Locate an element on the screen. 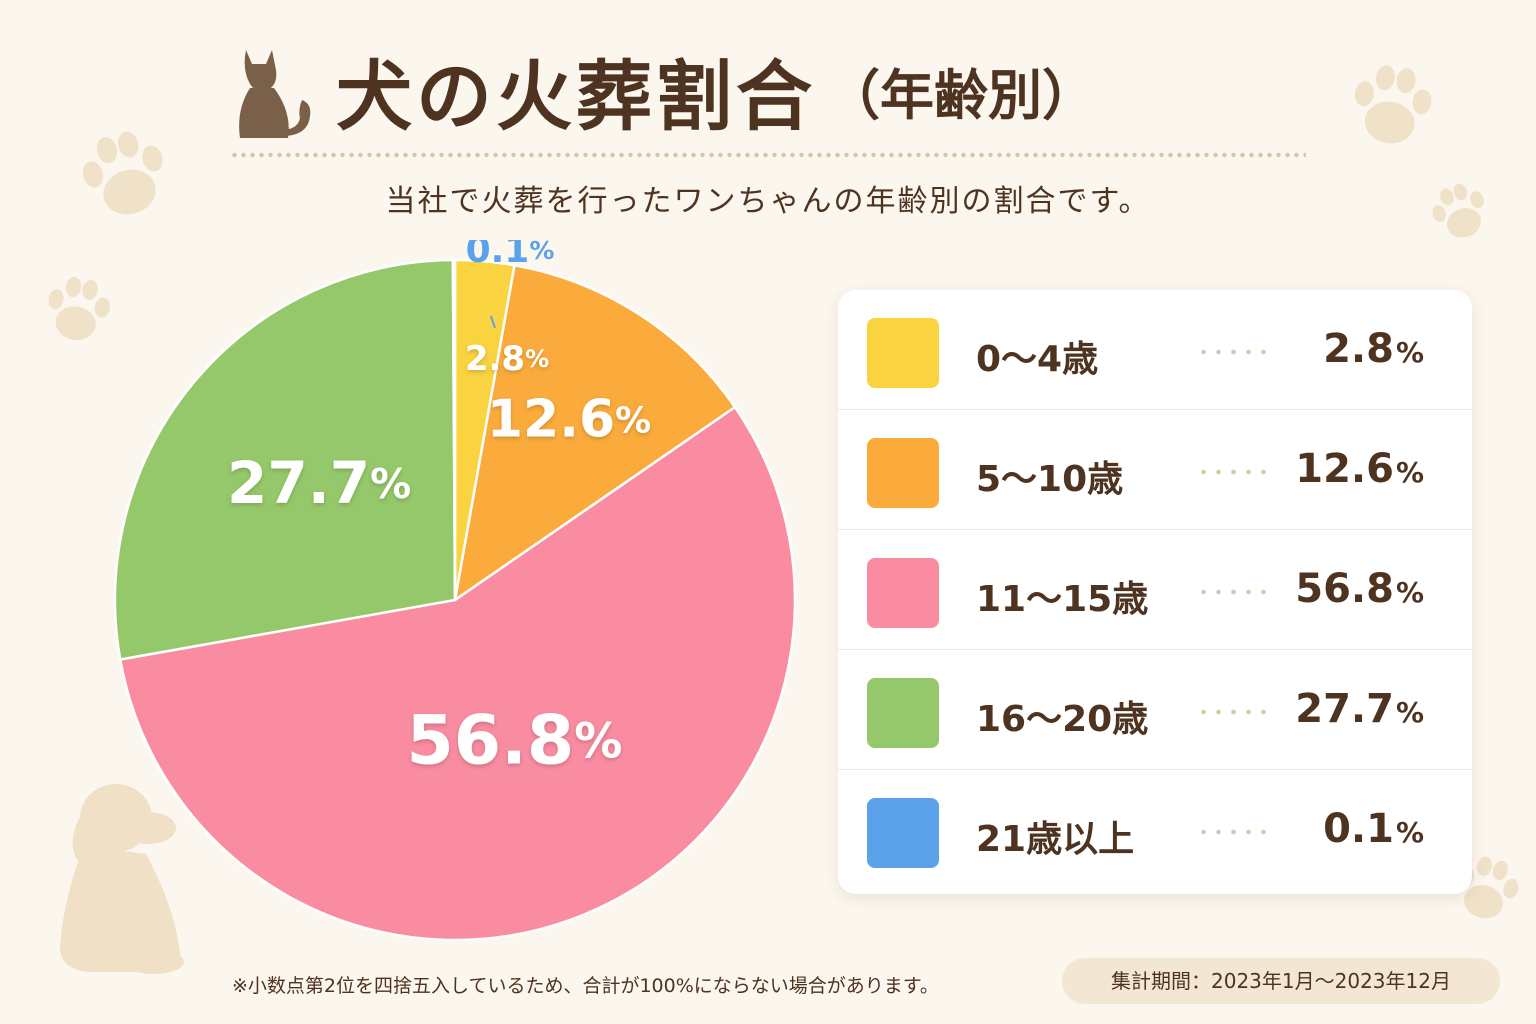 The width and height of the screenshot is (1536, 1024). cat-icon is located at coordinates (270, 90).